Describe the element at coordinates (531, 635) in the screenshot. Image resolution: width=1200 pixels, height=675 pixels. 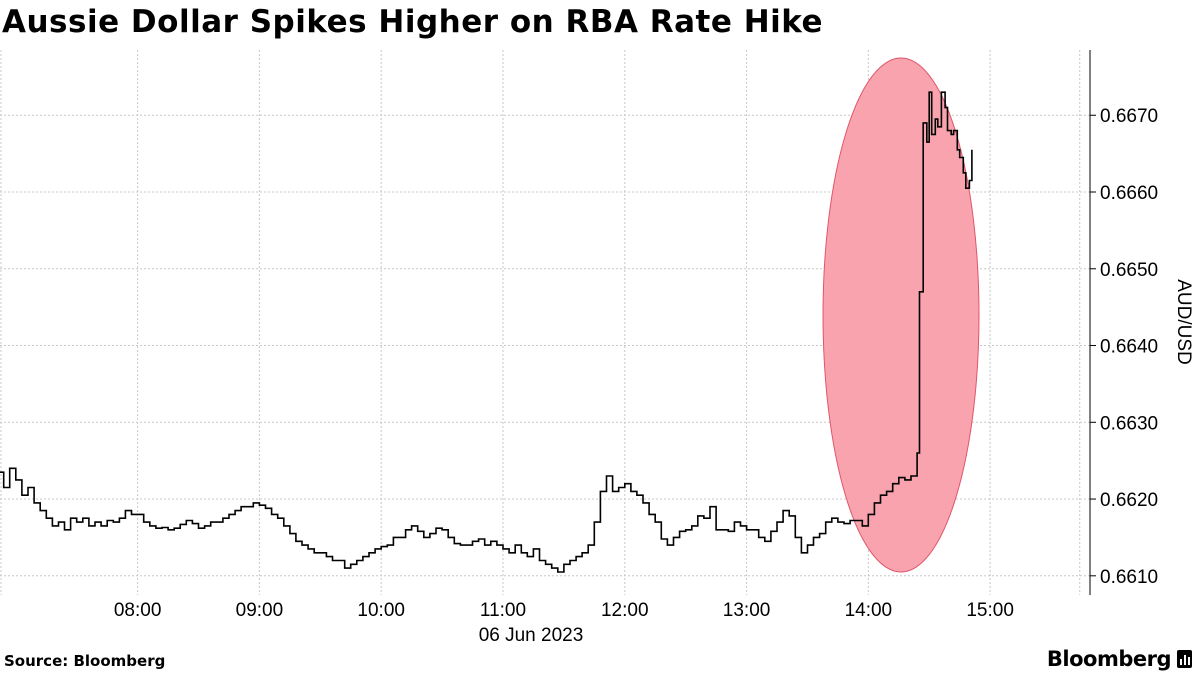
I see `x-axis-label: 06 Jun 2023` at that location.